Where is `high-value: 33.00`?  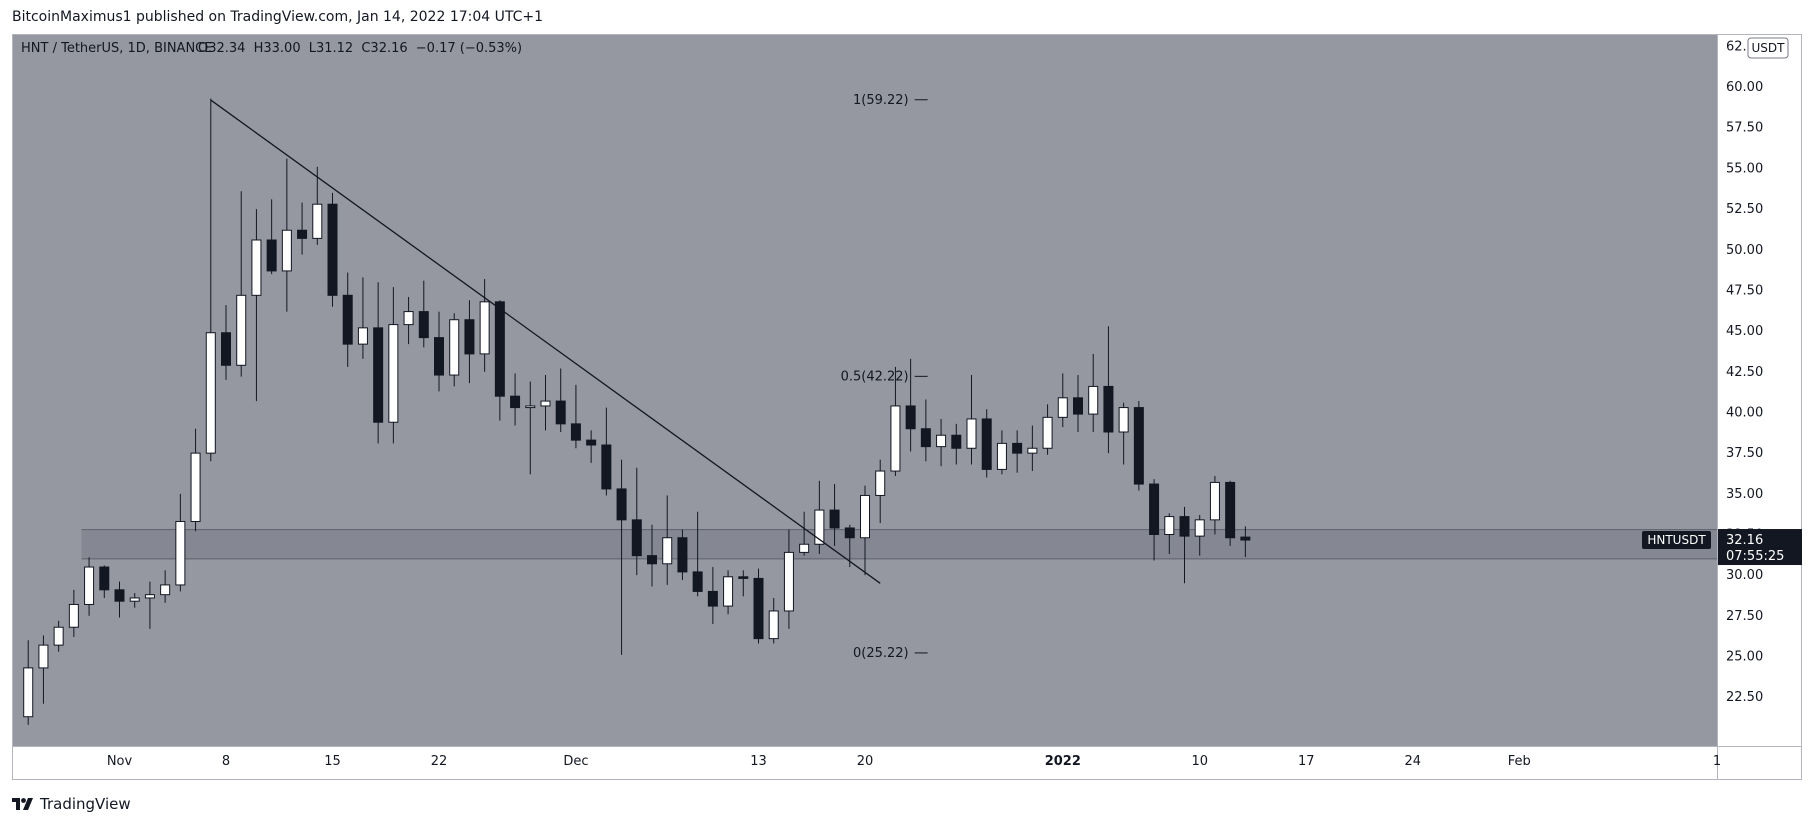 high-value: 33.00 is located at coordinates (281, 48).